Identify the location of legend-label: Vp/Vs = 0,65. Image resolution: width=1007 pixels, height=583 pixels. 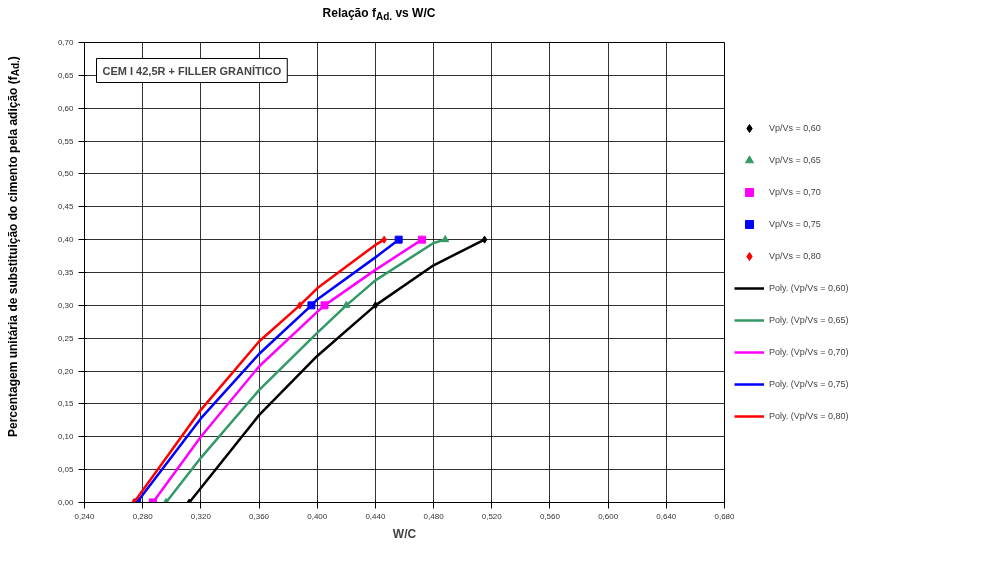
(795, 160).